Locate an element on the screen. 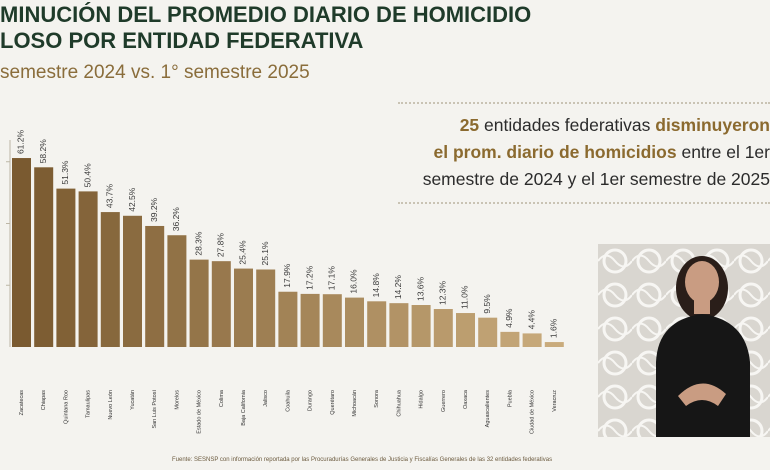  callout-highlight-a: disminuyeron is located at coordinates (712, 125).